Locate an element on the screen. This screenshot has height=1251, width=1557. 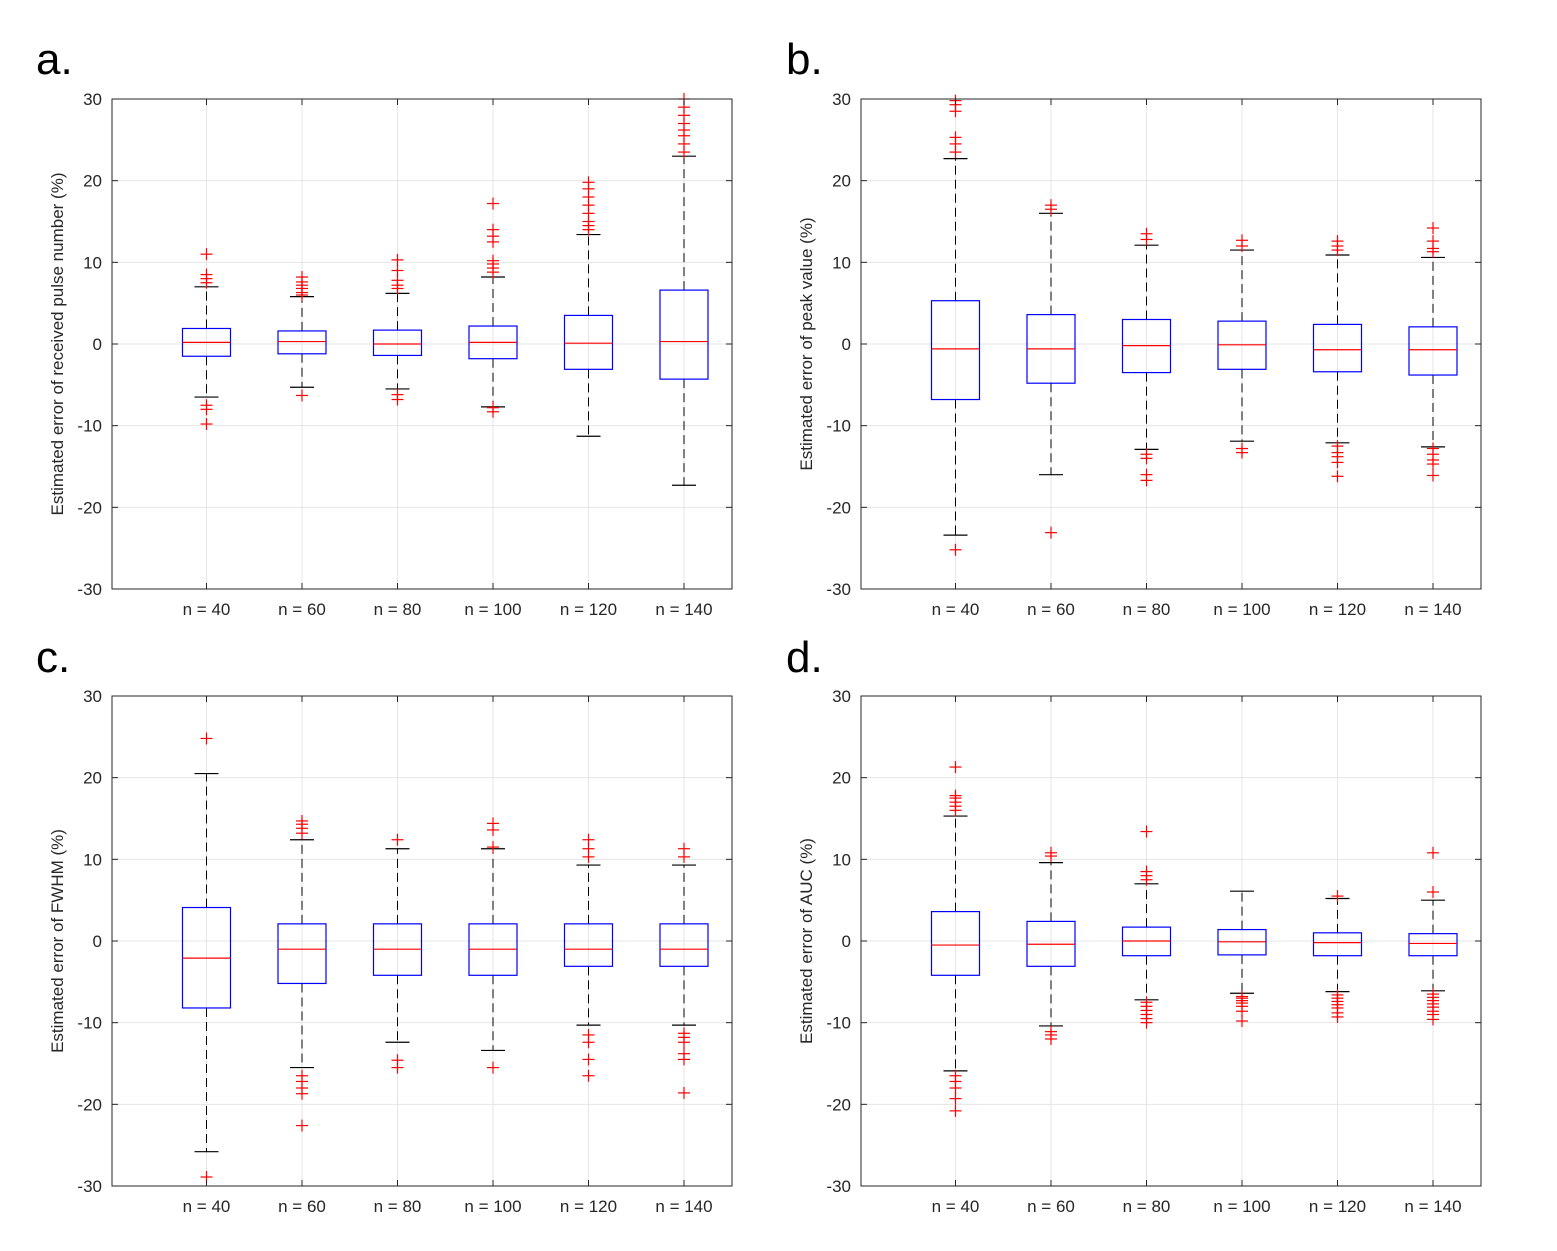
y-axis-label: Estimated error of AUC (%) is located at coordinates (806, 941).